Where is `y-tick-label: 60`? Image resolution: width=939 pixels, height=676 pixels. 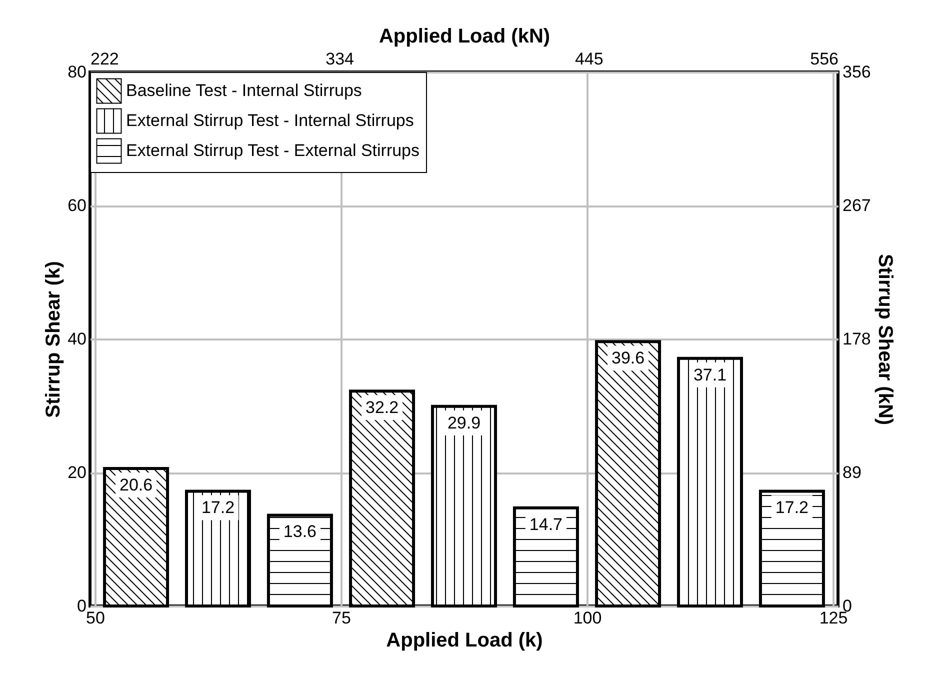 y-tick-label: 60 is located at coordinates (77, 205).